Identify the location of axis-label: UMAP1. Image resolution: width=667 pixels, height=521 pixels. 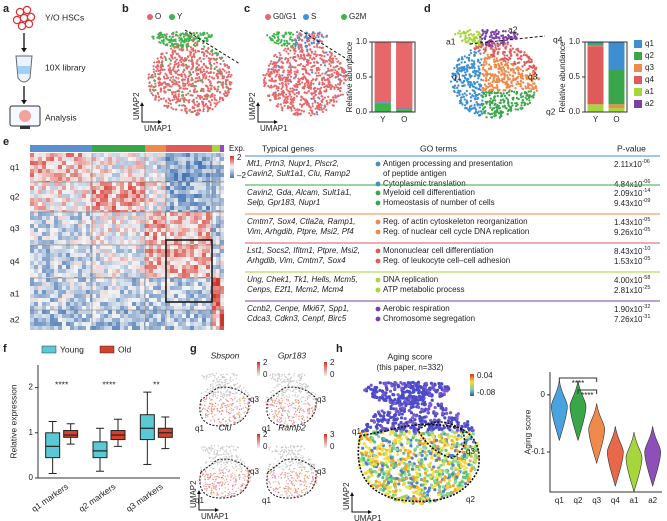
(158, 128).